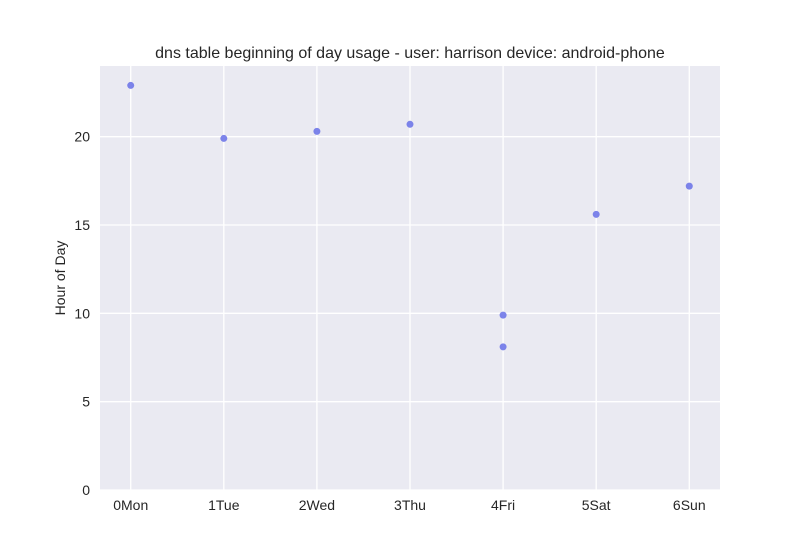 The width and height of the screenshot is (800, 550). I want to click on x-axis-ticks: 0Mon 1Tue 2Wed 3Thu 4Fri 5Sat 6Sun, so click(409, 505).